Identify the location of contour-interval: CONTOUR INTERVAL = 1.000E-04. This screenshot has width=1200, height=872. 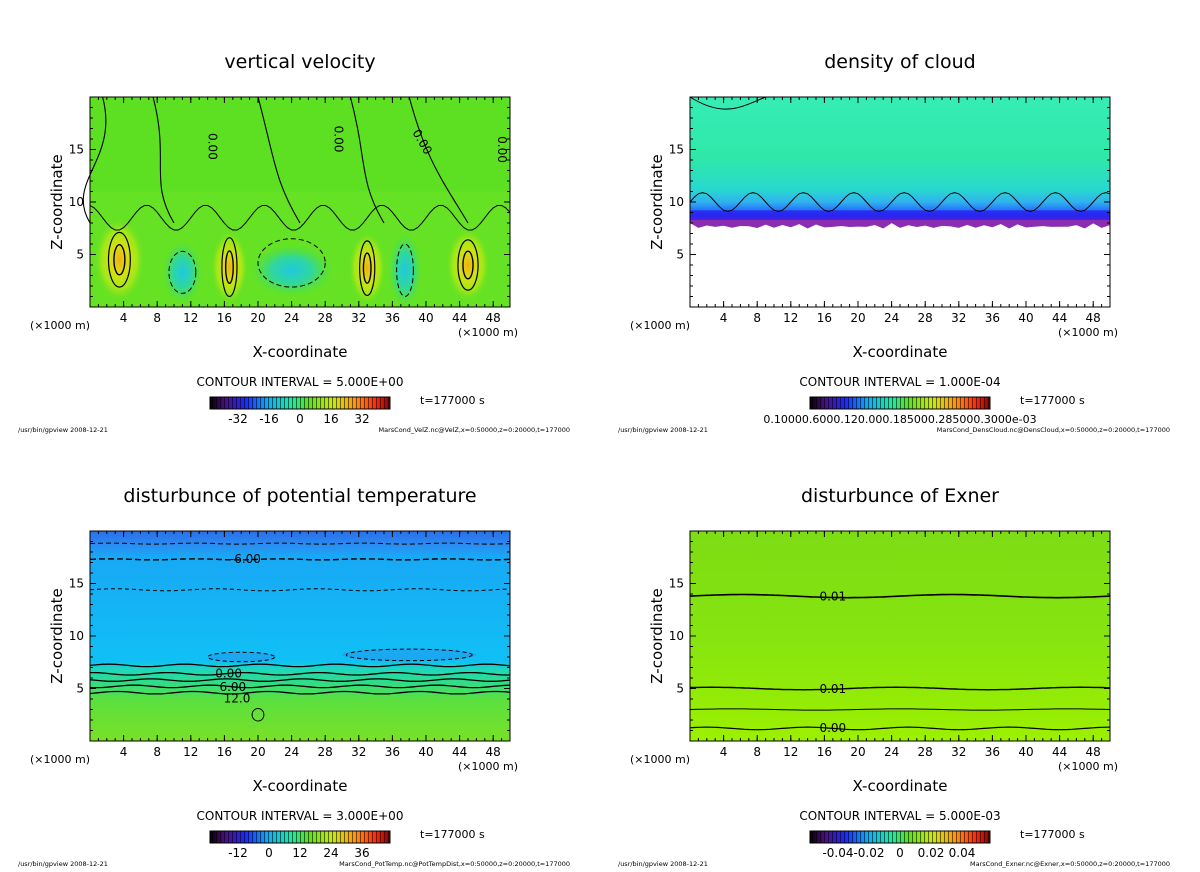
(899, 382).